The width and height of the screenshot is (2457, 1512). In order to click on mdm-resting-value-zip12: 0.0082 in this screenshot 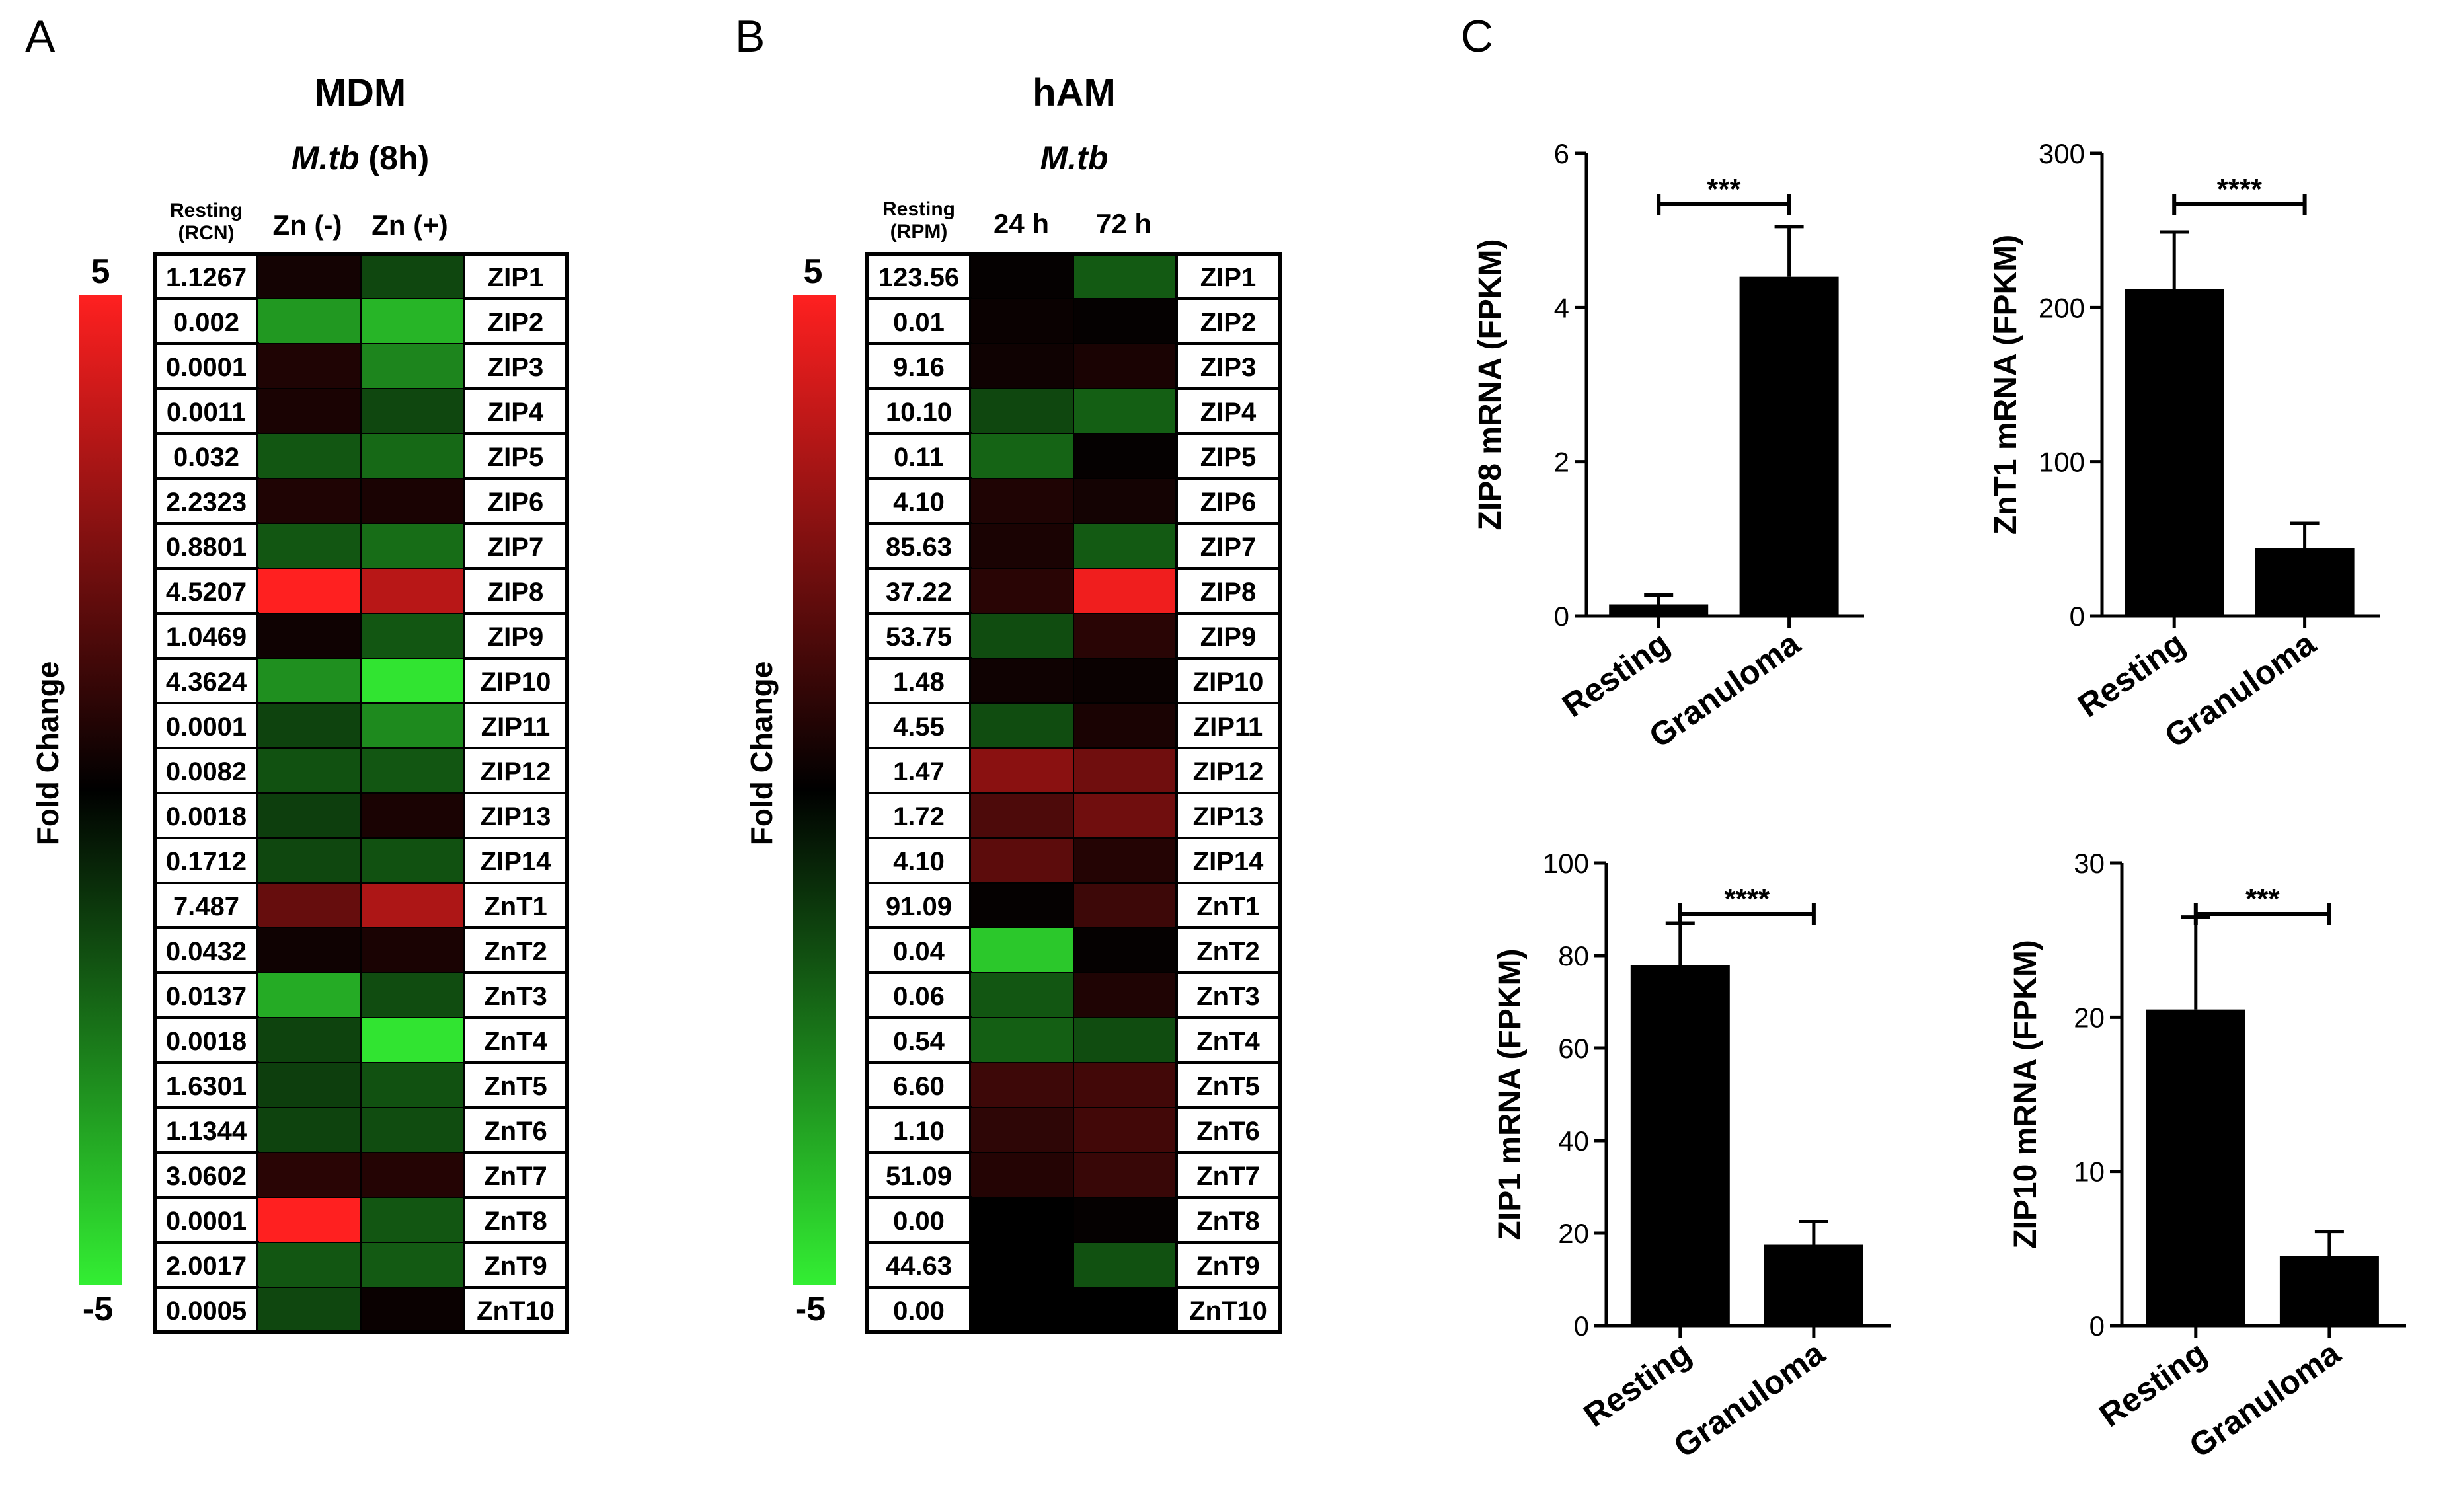, I will do `click(207, 771)`.